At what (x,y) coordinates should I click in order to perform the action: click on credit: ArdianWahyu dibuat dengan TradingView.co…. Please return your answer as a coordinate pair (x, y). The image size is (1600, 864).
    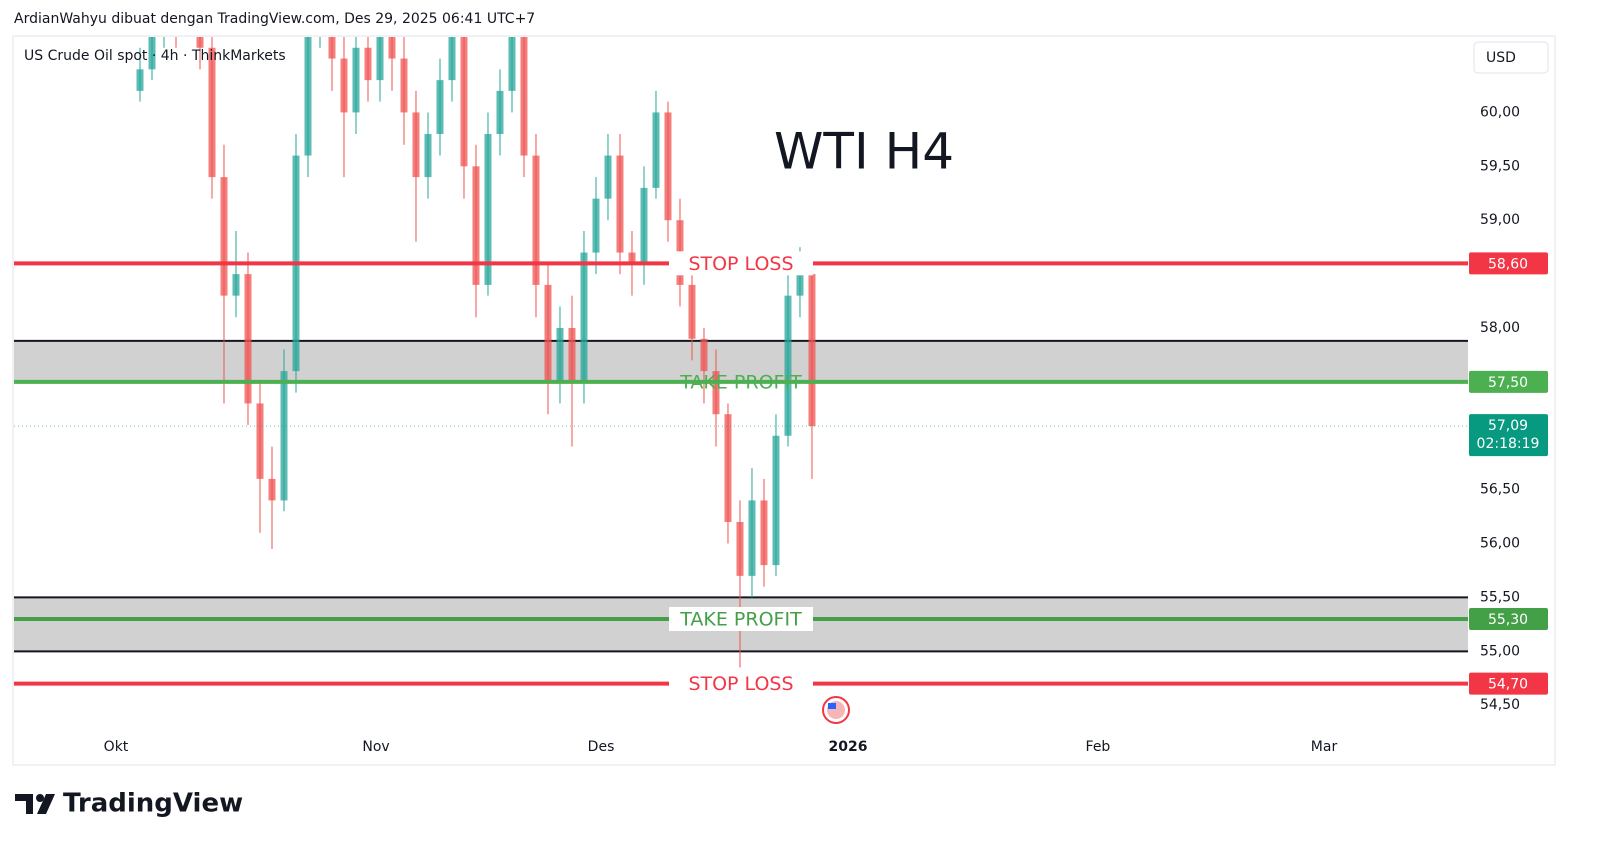
    Looking at the image, I should click on (274, 19).